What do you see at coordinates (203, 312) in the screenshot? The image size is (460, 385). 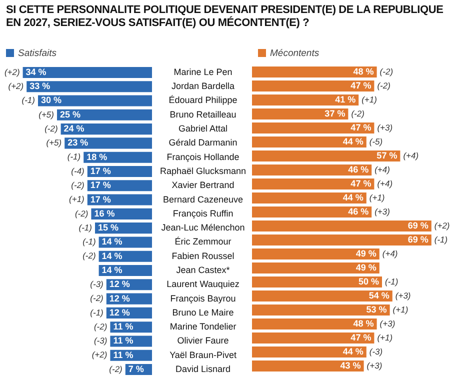 I see `y-tick-label: Bruno Le Maire` at bounding box center [203, 312].